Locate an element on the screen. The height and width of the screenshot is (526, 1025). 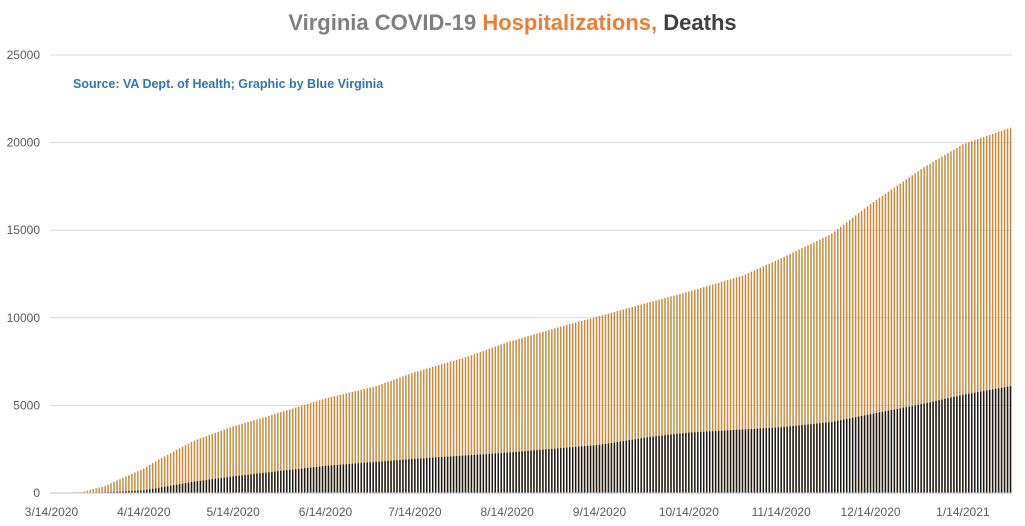
y-tick-label: 20000 is located at coordinates (24, 143).